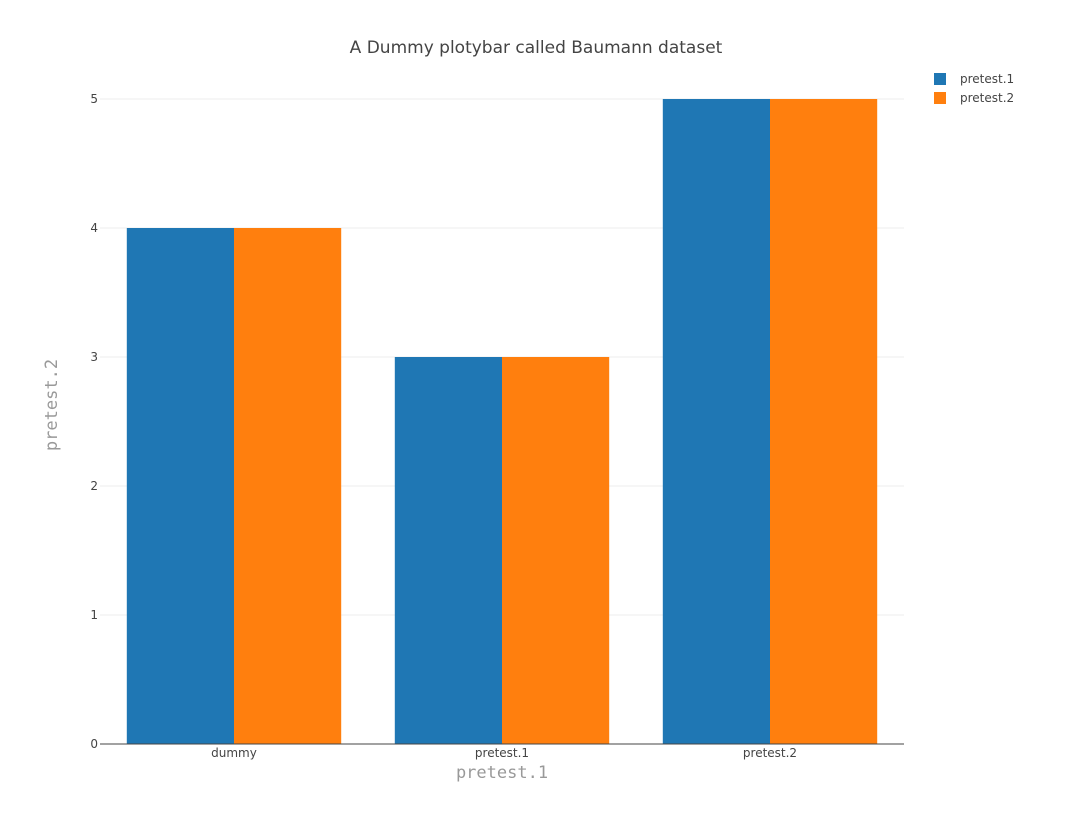 Image resolution: width=1072 pixels, height=828 pixels. I want to click on chart-title: A Dummy plotybar called Baumann dataset, so click(536, 48).